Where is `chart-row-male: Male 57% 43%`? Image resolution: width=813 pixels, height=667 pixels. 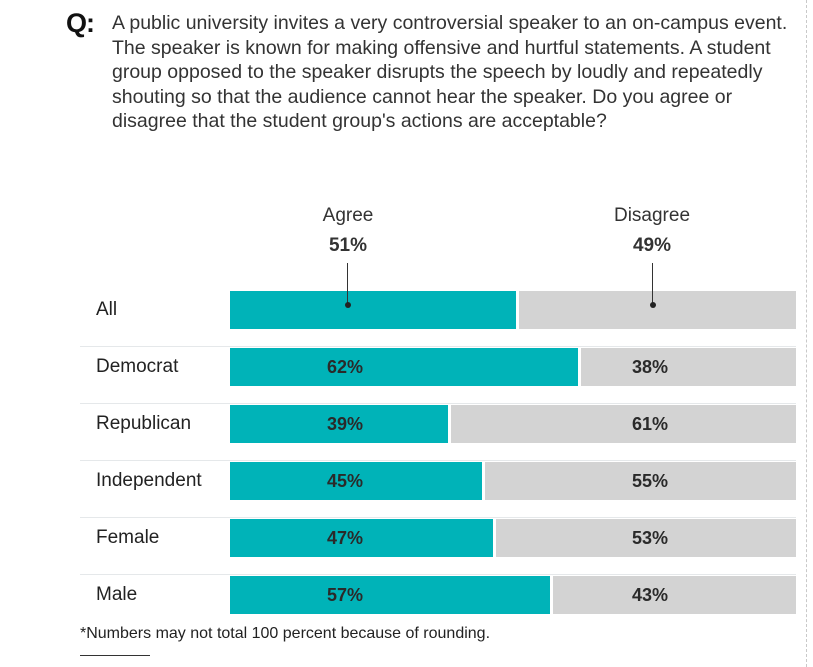 chart-row-male: Male 57% 43% is located at coordinates (438, 603).